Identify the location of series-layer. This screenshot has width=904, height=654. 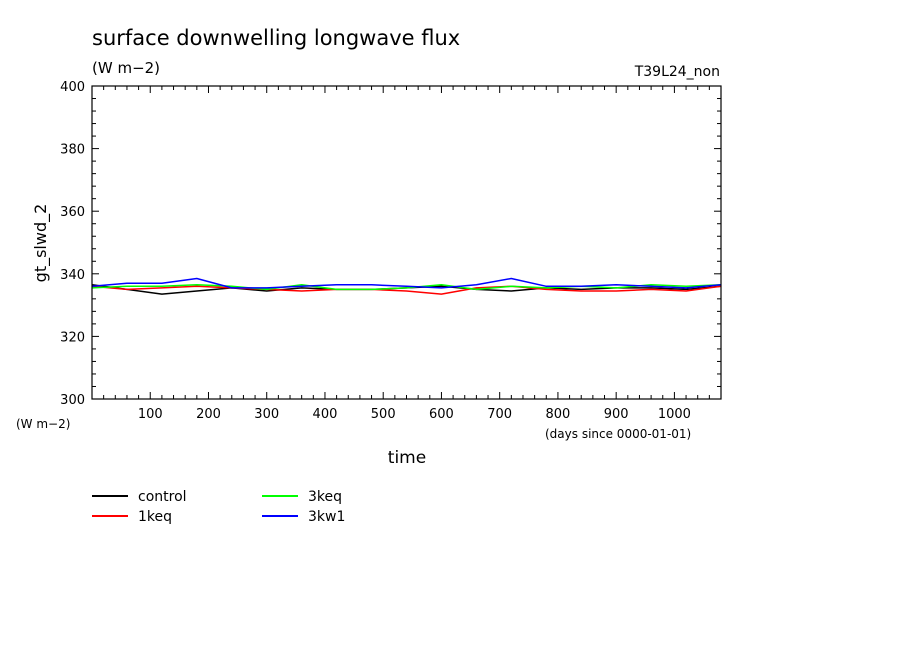
(406, 286).